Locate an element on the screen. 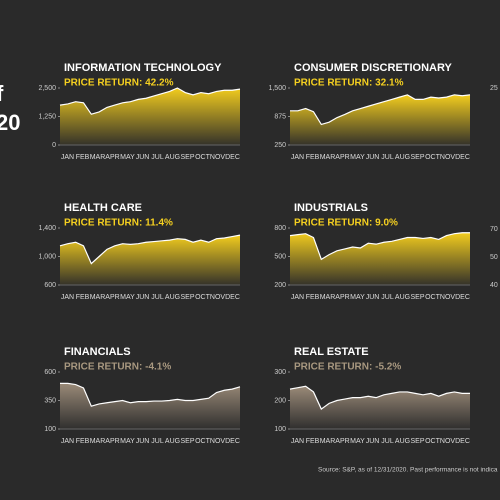 The height and width of the screenshot is (500, 500). y-tick-label: 350 is located at coordinates (50, 400).